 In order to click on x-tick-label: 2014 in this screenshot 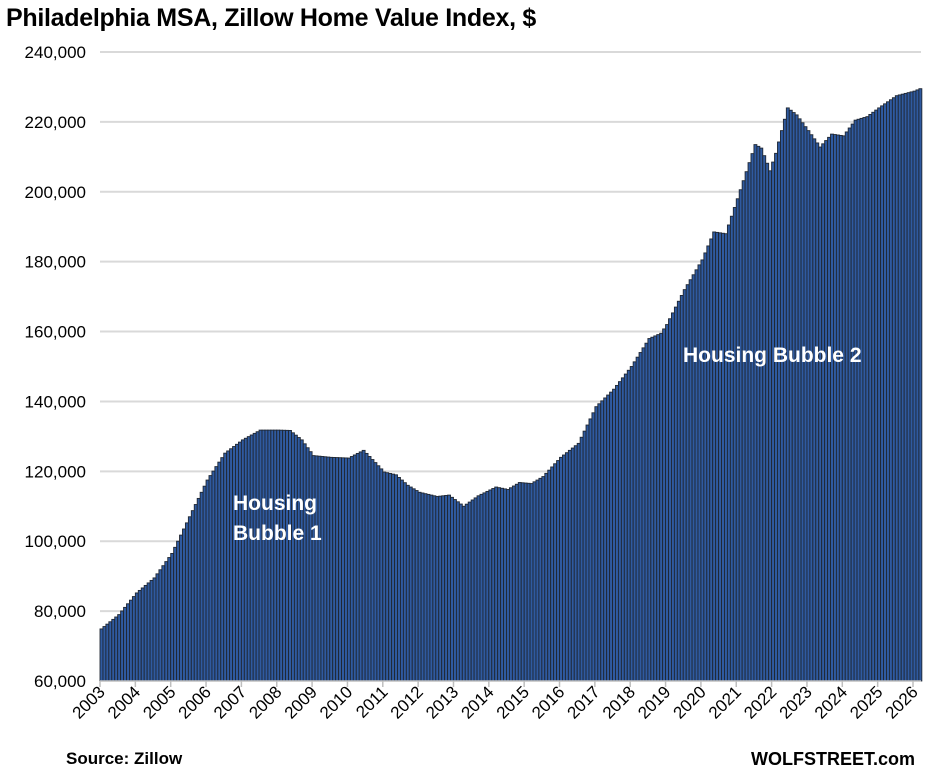, I will do `click(477, 702)`.